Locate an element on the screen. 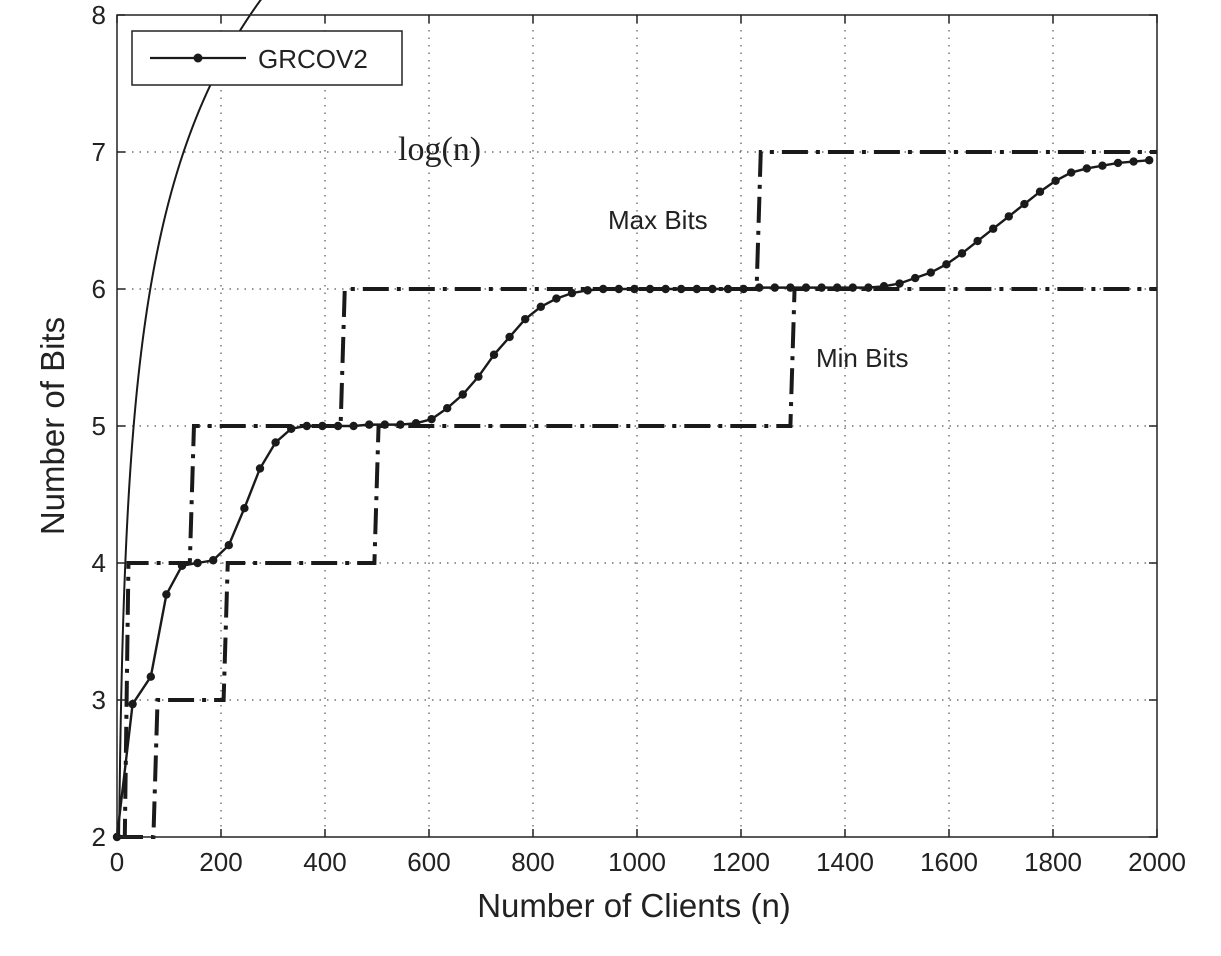 The height and width of the screenshot is (956, 1221). y-axis-label: Number of Bits is located at coordinates (52, 426).